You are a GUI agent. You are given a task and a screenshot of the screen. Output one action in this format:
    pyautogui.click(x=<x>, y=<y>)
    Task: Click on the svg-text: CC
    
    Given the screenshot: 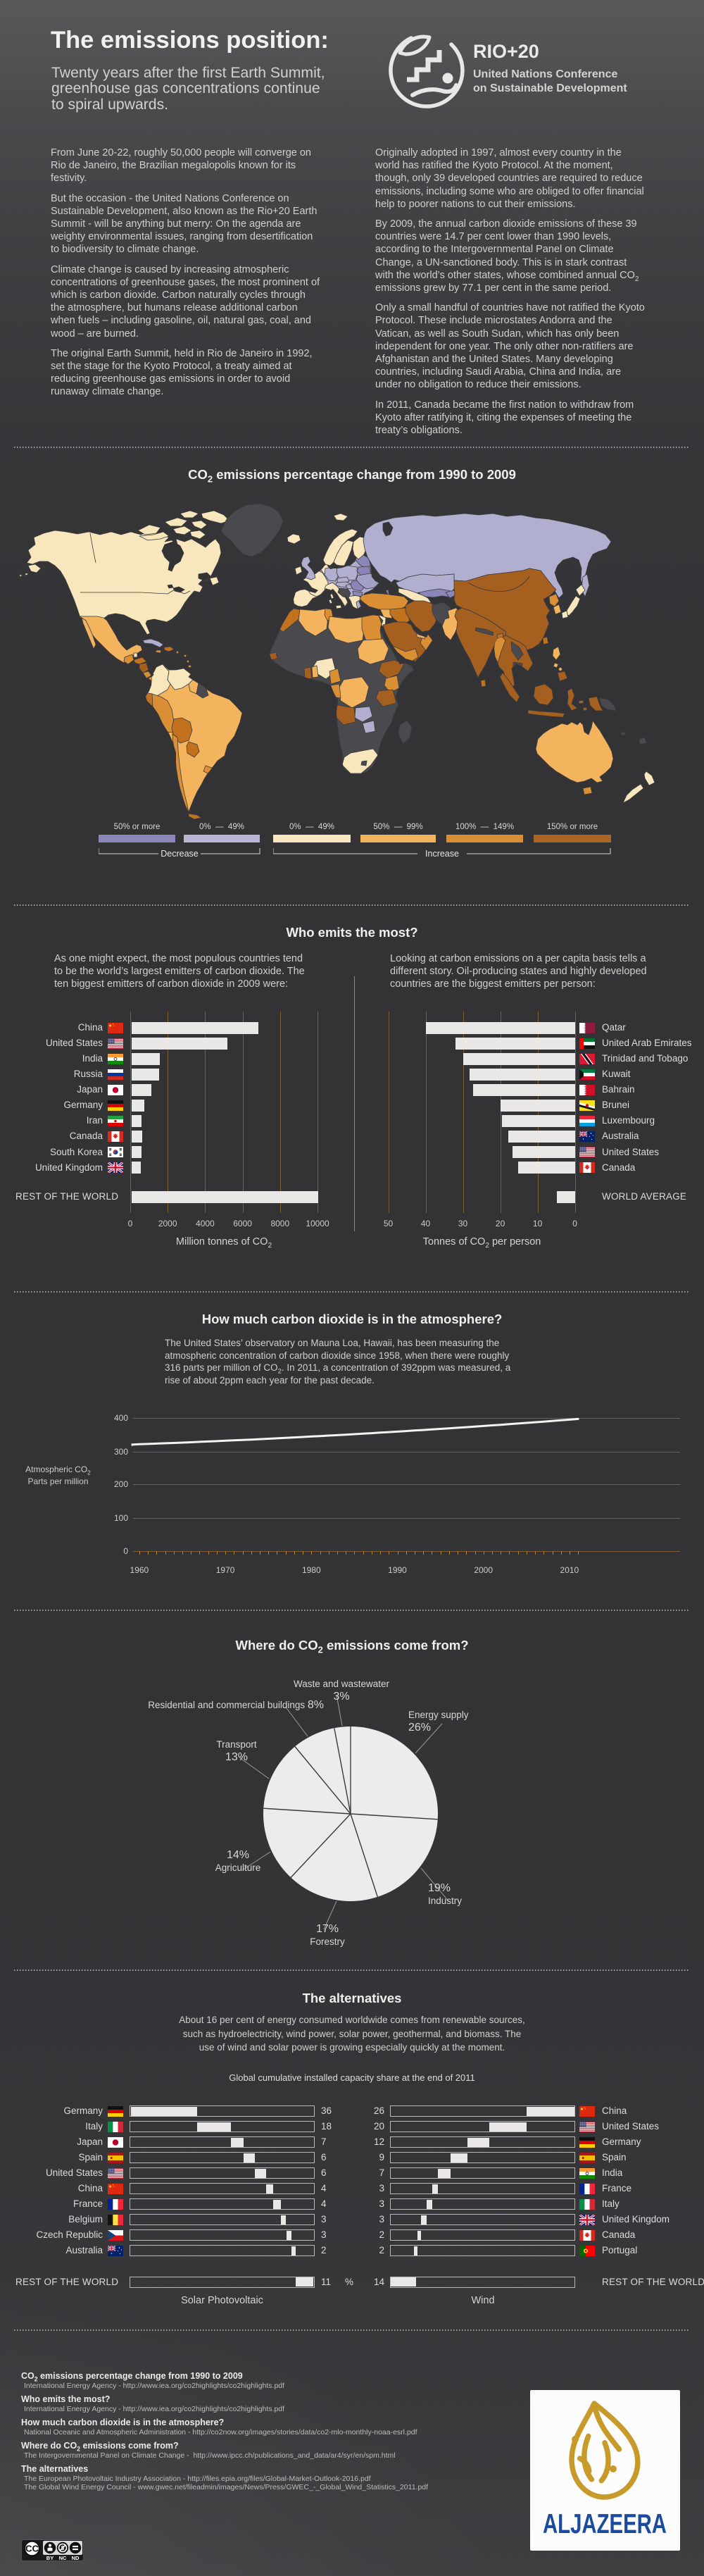 What is the action you would take?
    pyautogui.click(x=32, y=2549)
    